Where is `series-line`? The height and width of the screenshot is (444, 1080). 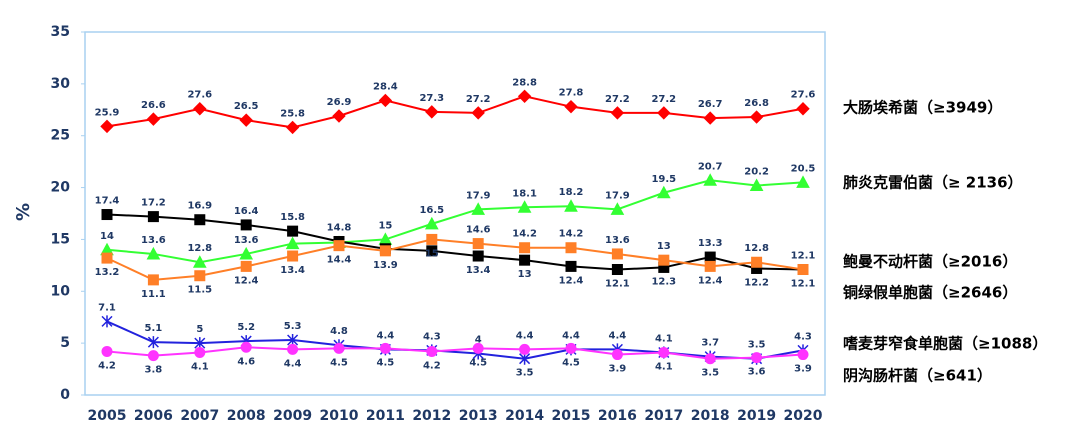 series-line is located at coordinates (455, 259).